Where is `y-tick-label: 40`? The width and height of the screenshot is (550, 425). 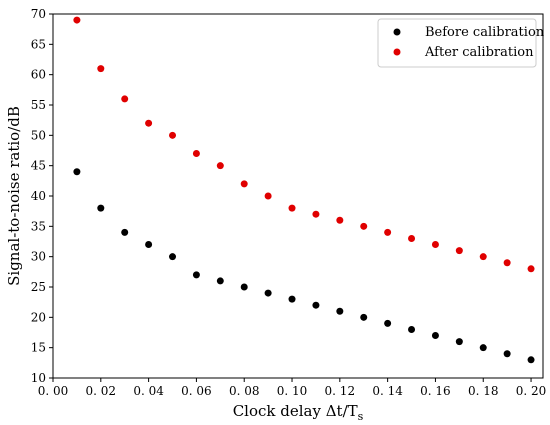
y-tick-label: 40 is located at coordinates (38, 196).